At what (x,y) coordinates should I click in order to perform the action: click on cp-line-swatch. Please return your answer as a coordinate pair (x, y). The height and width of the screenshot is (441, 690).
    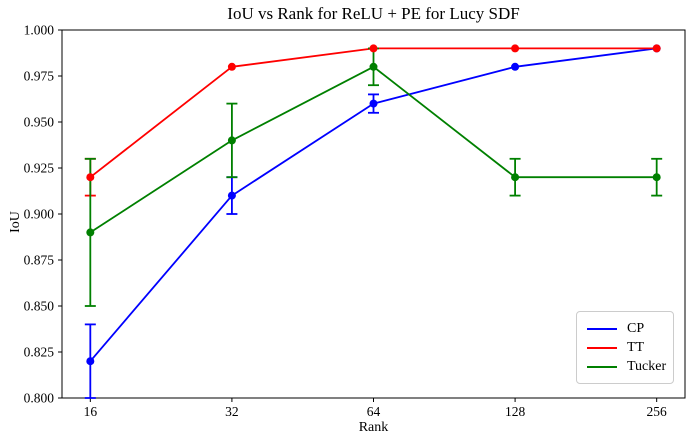
    Looking at the image, I should click on (602, 328).